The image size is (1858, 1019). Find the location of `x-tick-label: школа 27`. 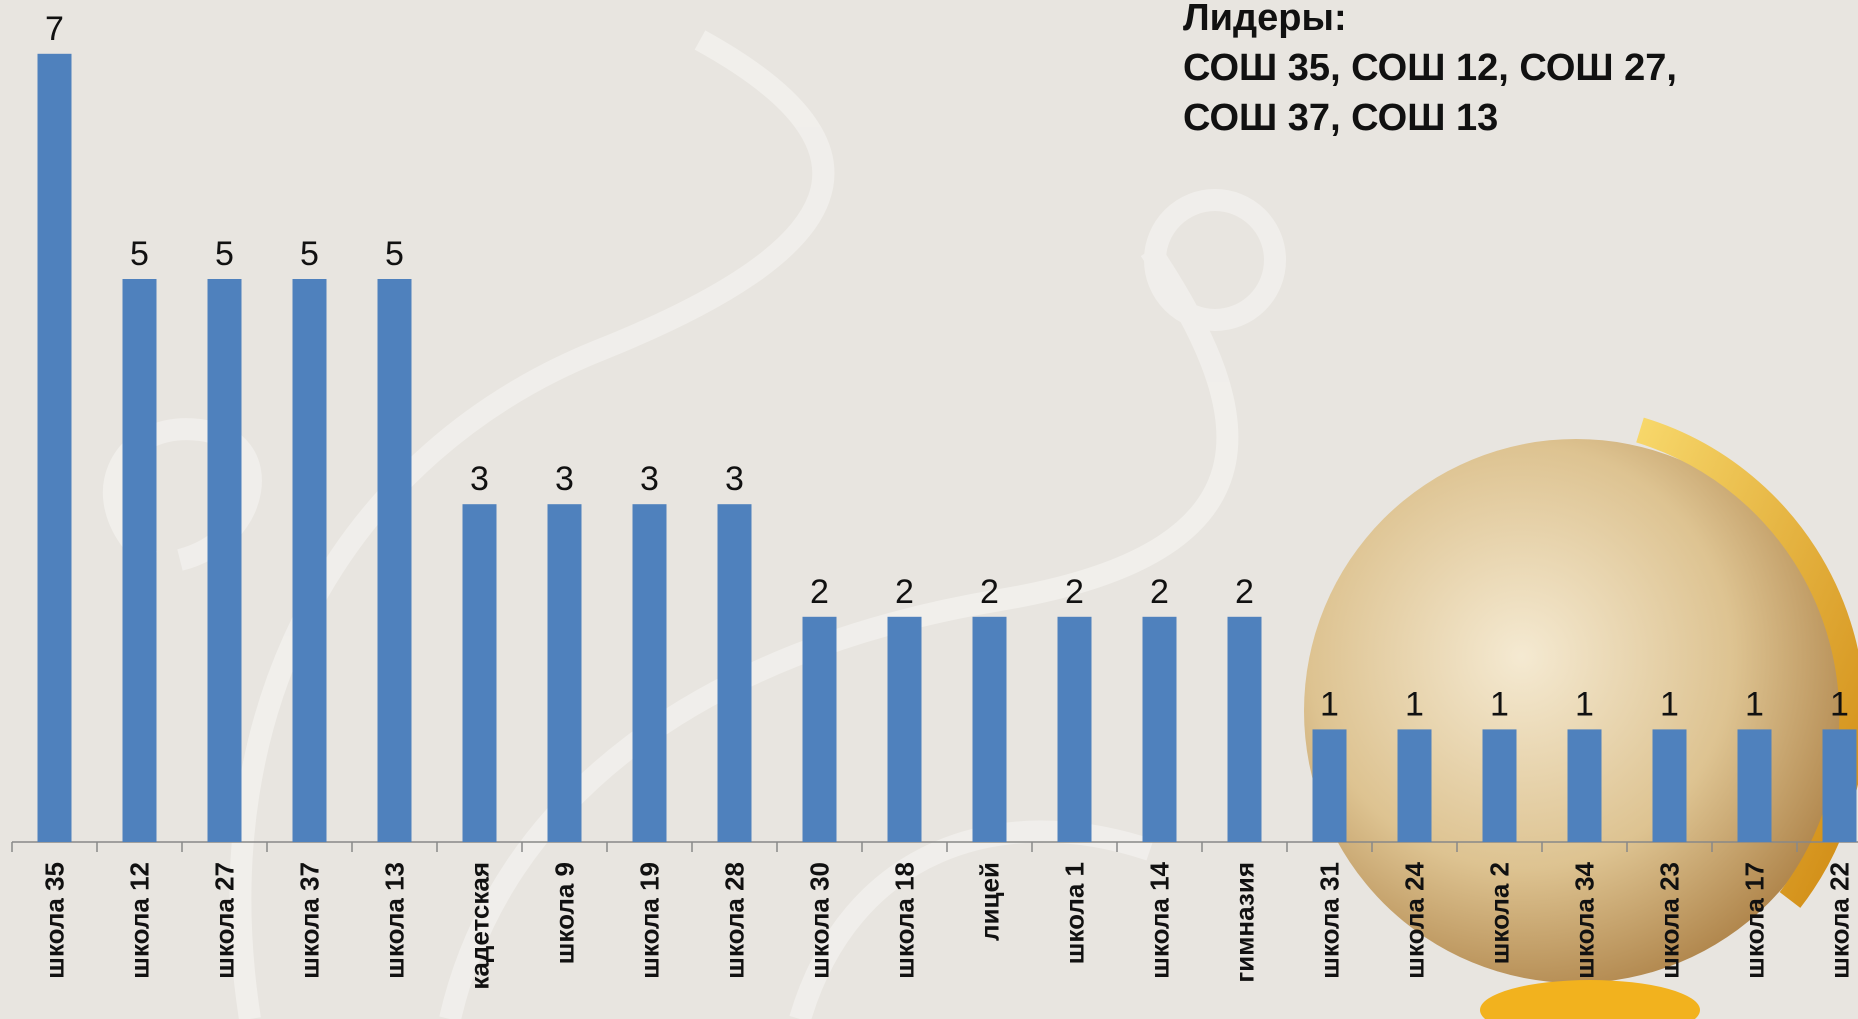

x-tick-label: школа 27 is located at coordinates (225, 920).